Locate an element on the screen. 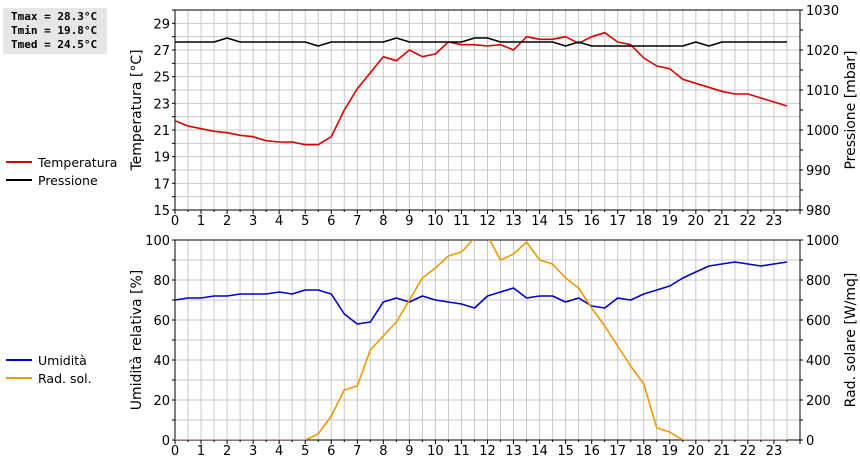 Image resolution: width=860 pixels, height=460 pixels. y-tick-label: 27 is located at coordinates (161, 51).